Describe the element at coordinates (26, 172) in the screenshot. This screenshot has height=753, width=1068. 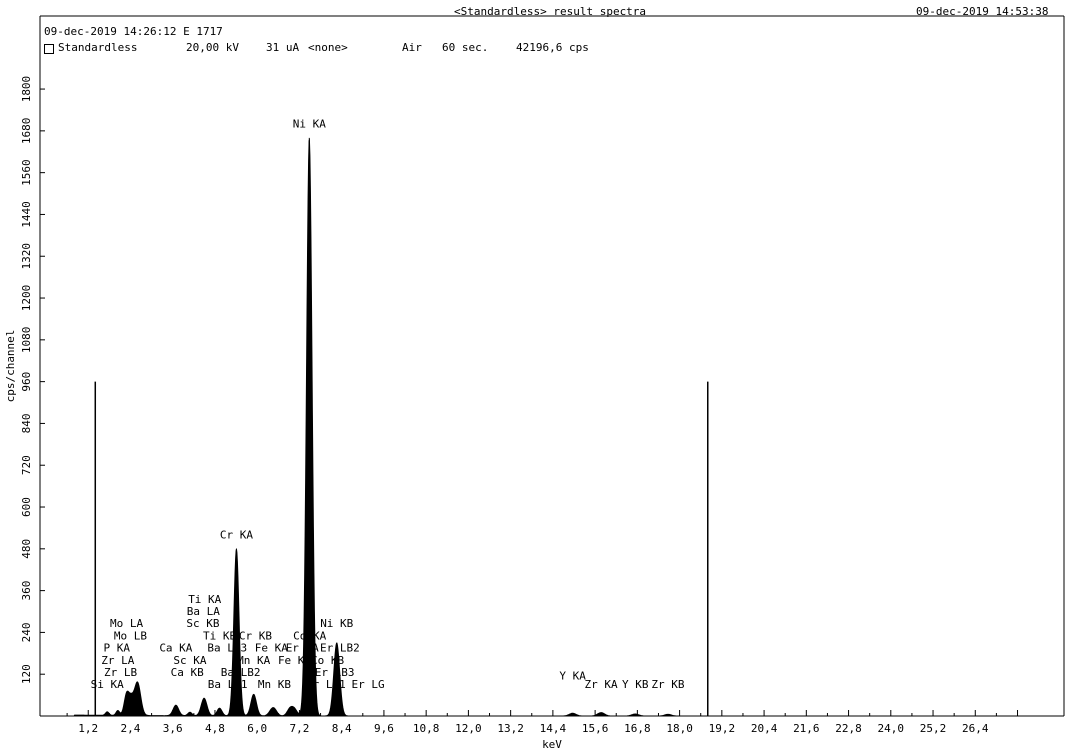
I see `y-tick-label: 1560` at that location.